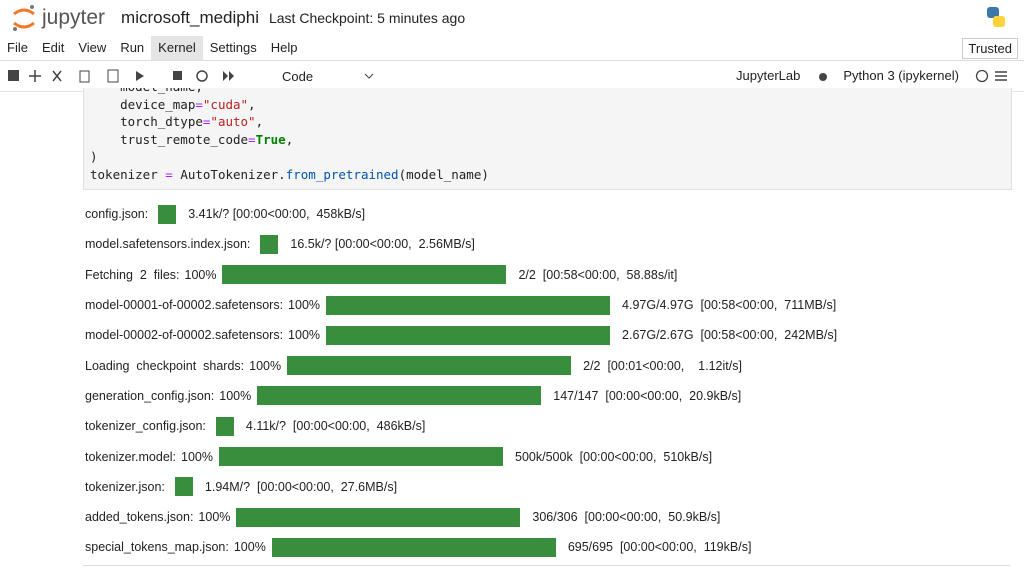  Describe the element at coordinates (92, 47) in the screenshot. I see `menu-item: View` at that location.